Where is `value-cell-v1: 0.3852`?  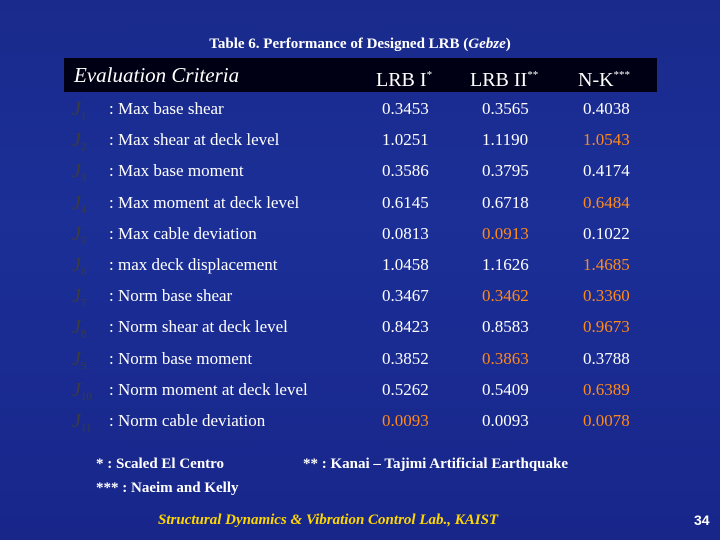 value-cell-v1: 0.3852 is located at coordinates (405, 358).